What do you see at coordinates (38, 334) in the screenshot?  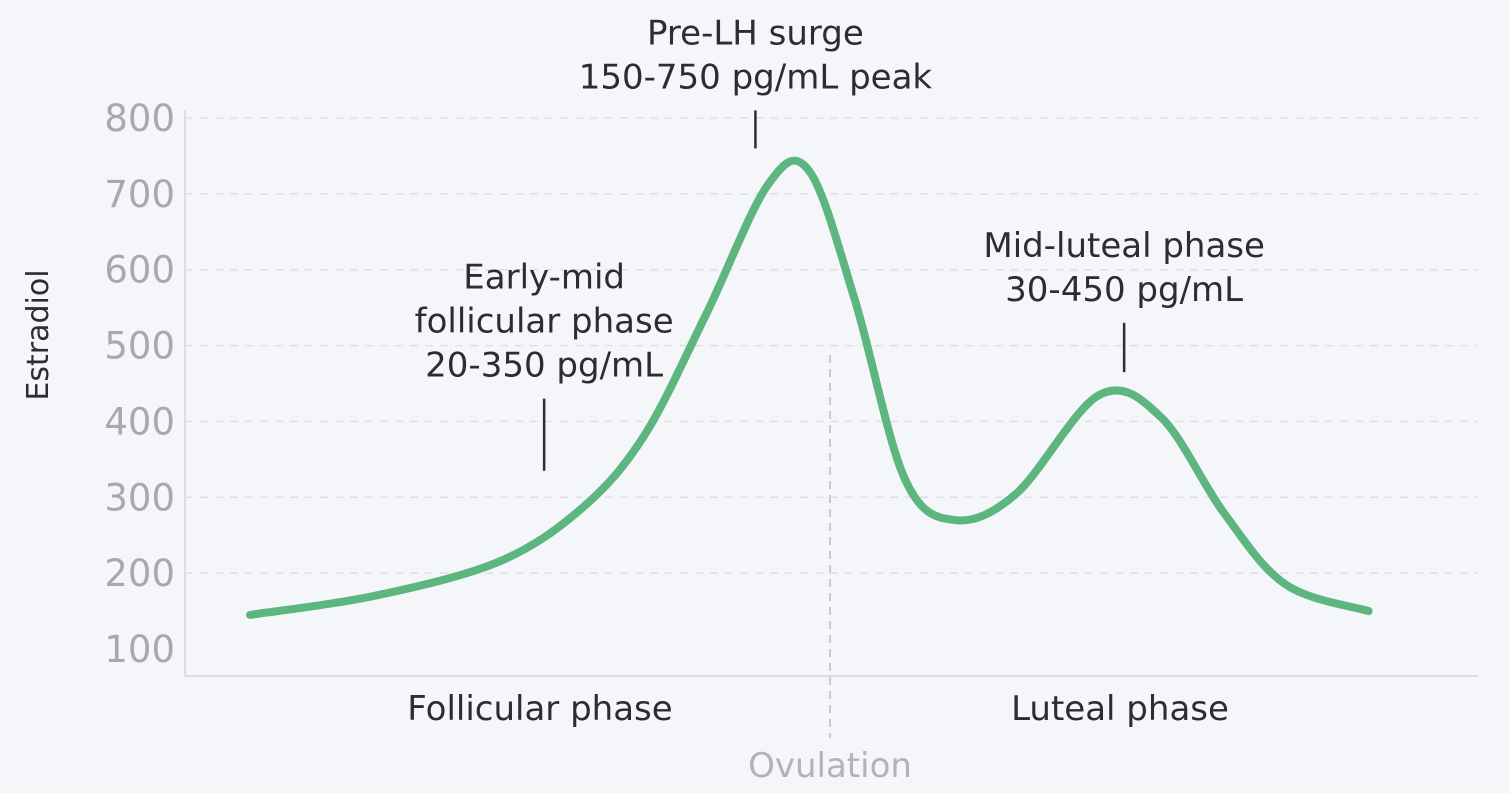 I see `y-axis-label: Estradiol` at bounding box center [38, 334].